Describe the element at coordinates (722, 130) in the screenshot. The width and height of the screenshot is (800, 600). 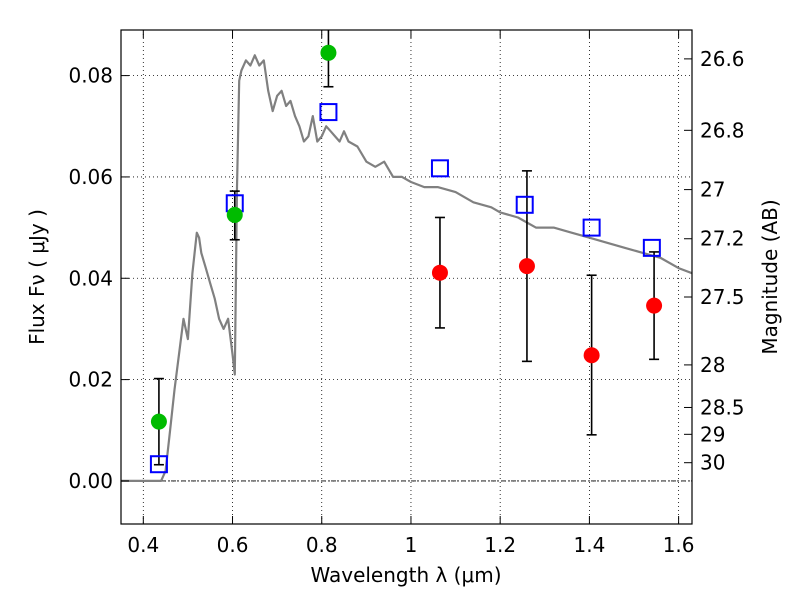
I see `right-tick-label: 26.8` at that location.